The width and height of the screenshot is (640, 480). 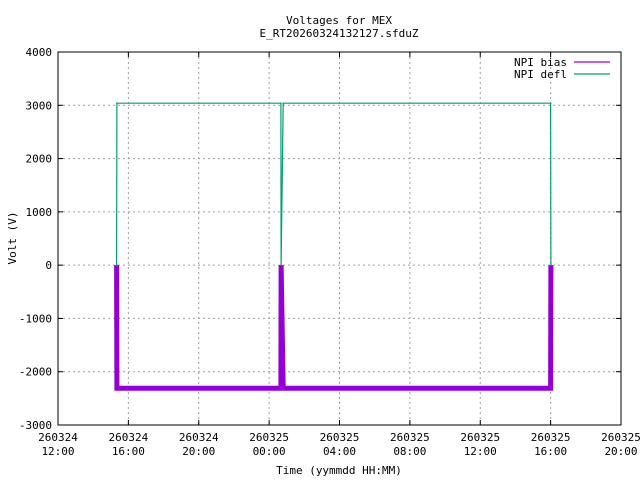 What do you see at coordinates (48, 265) in the screenshot?
I see `y-tick-label: 0` at bounding box center [48, 265].